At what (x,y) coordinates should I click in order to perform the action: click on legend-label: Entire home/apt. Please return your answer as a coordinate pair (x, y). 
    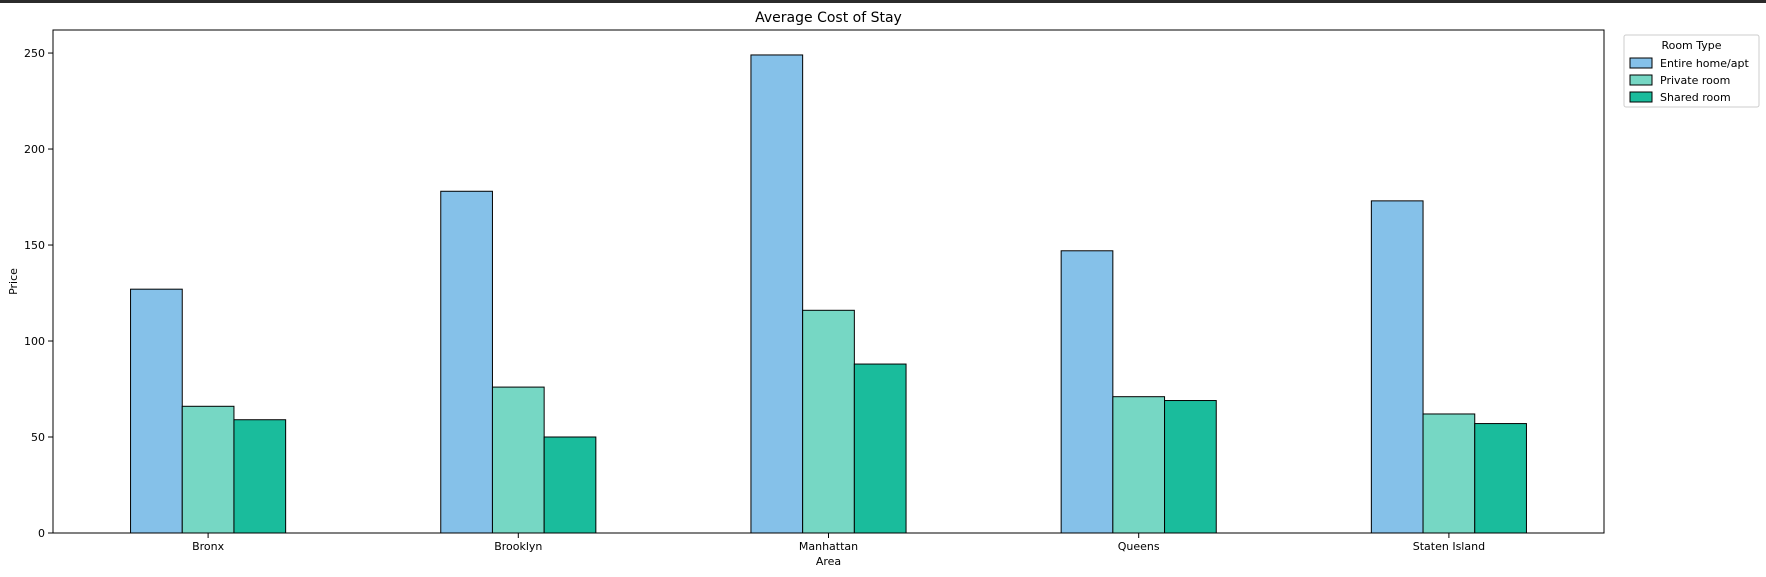
    Looking at the image, I should click on (1704, 63).